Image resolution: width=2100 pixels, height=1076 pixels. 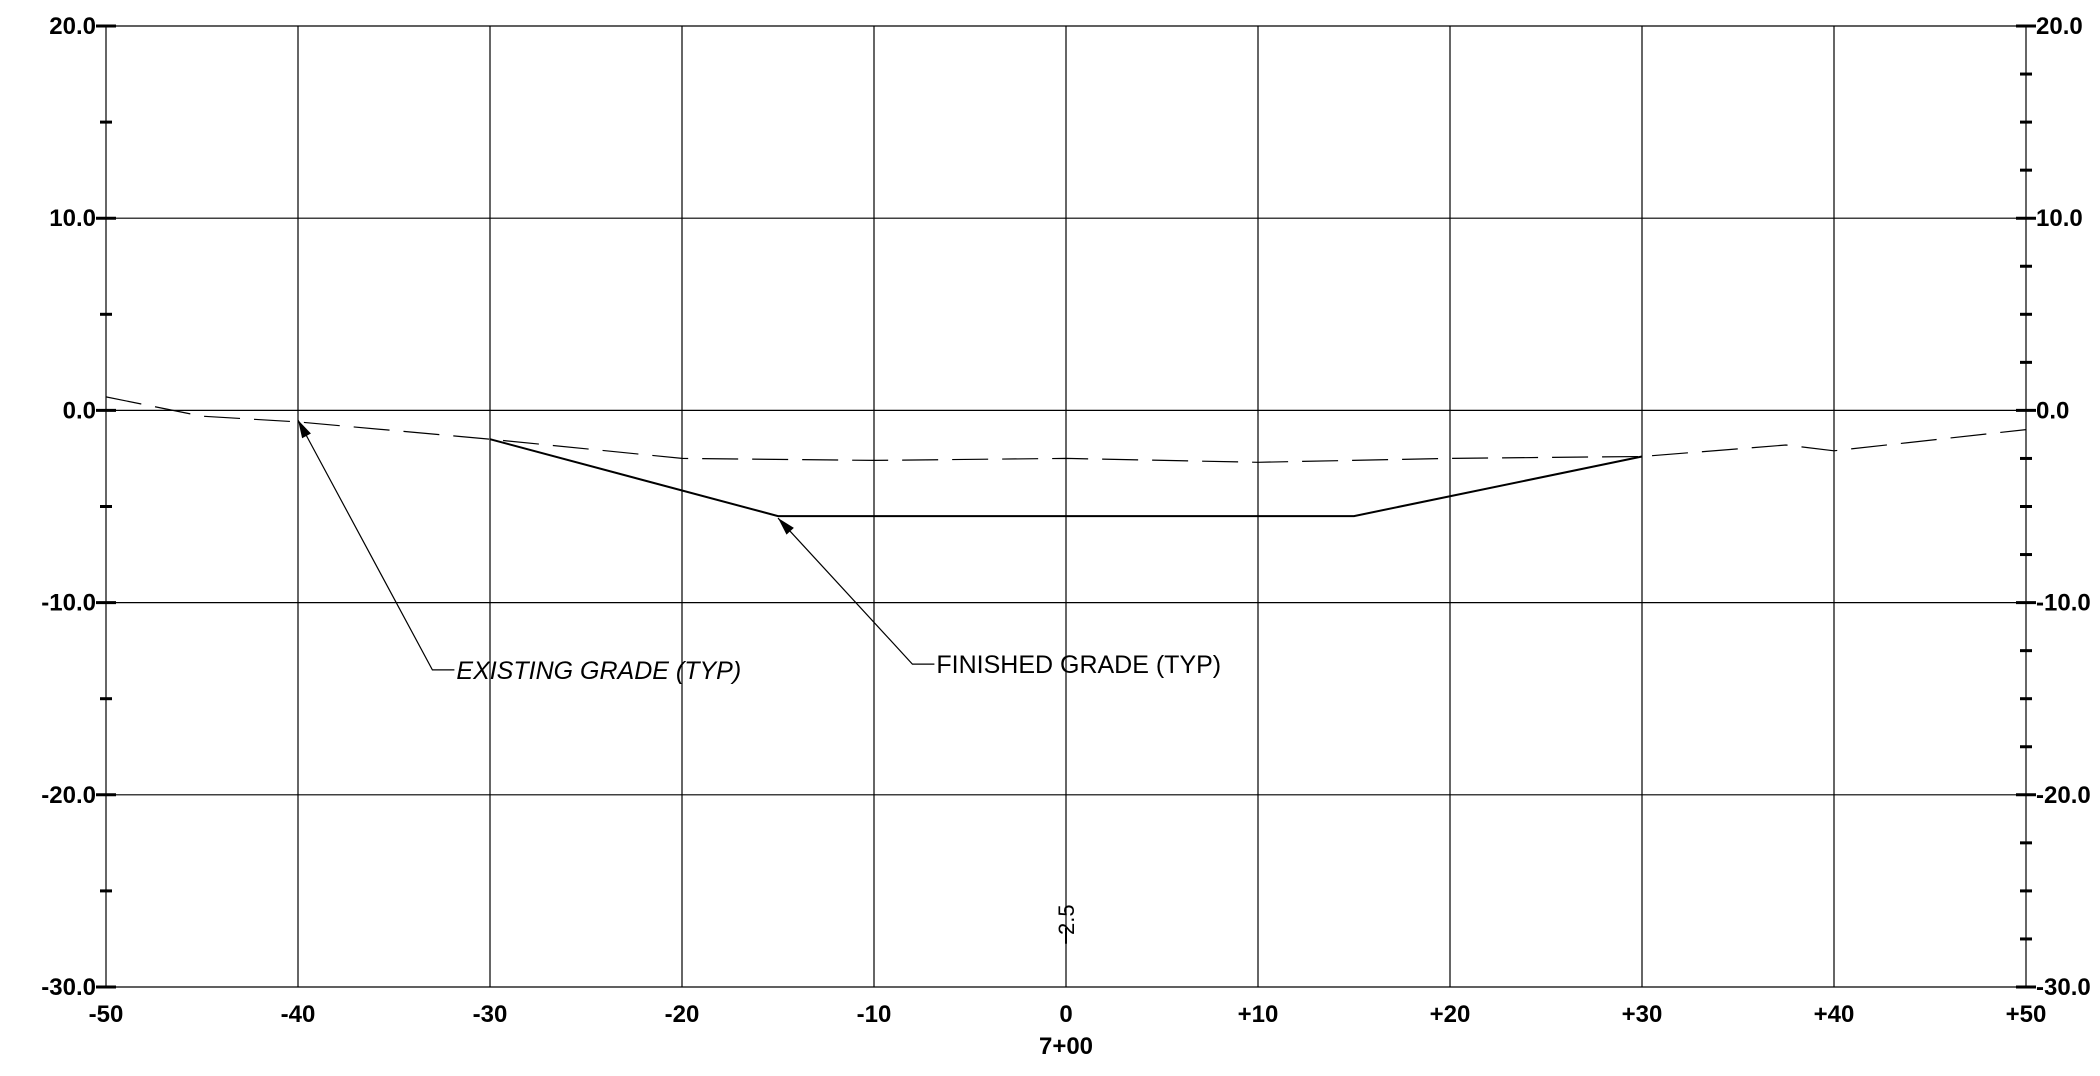 I want to click on finished-grade-label: FINISHED GRADE (TYP), so click(x=1078, y=665).